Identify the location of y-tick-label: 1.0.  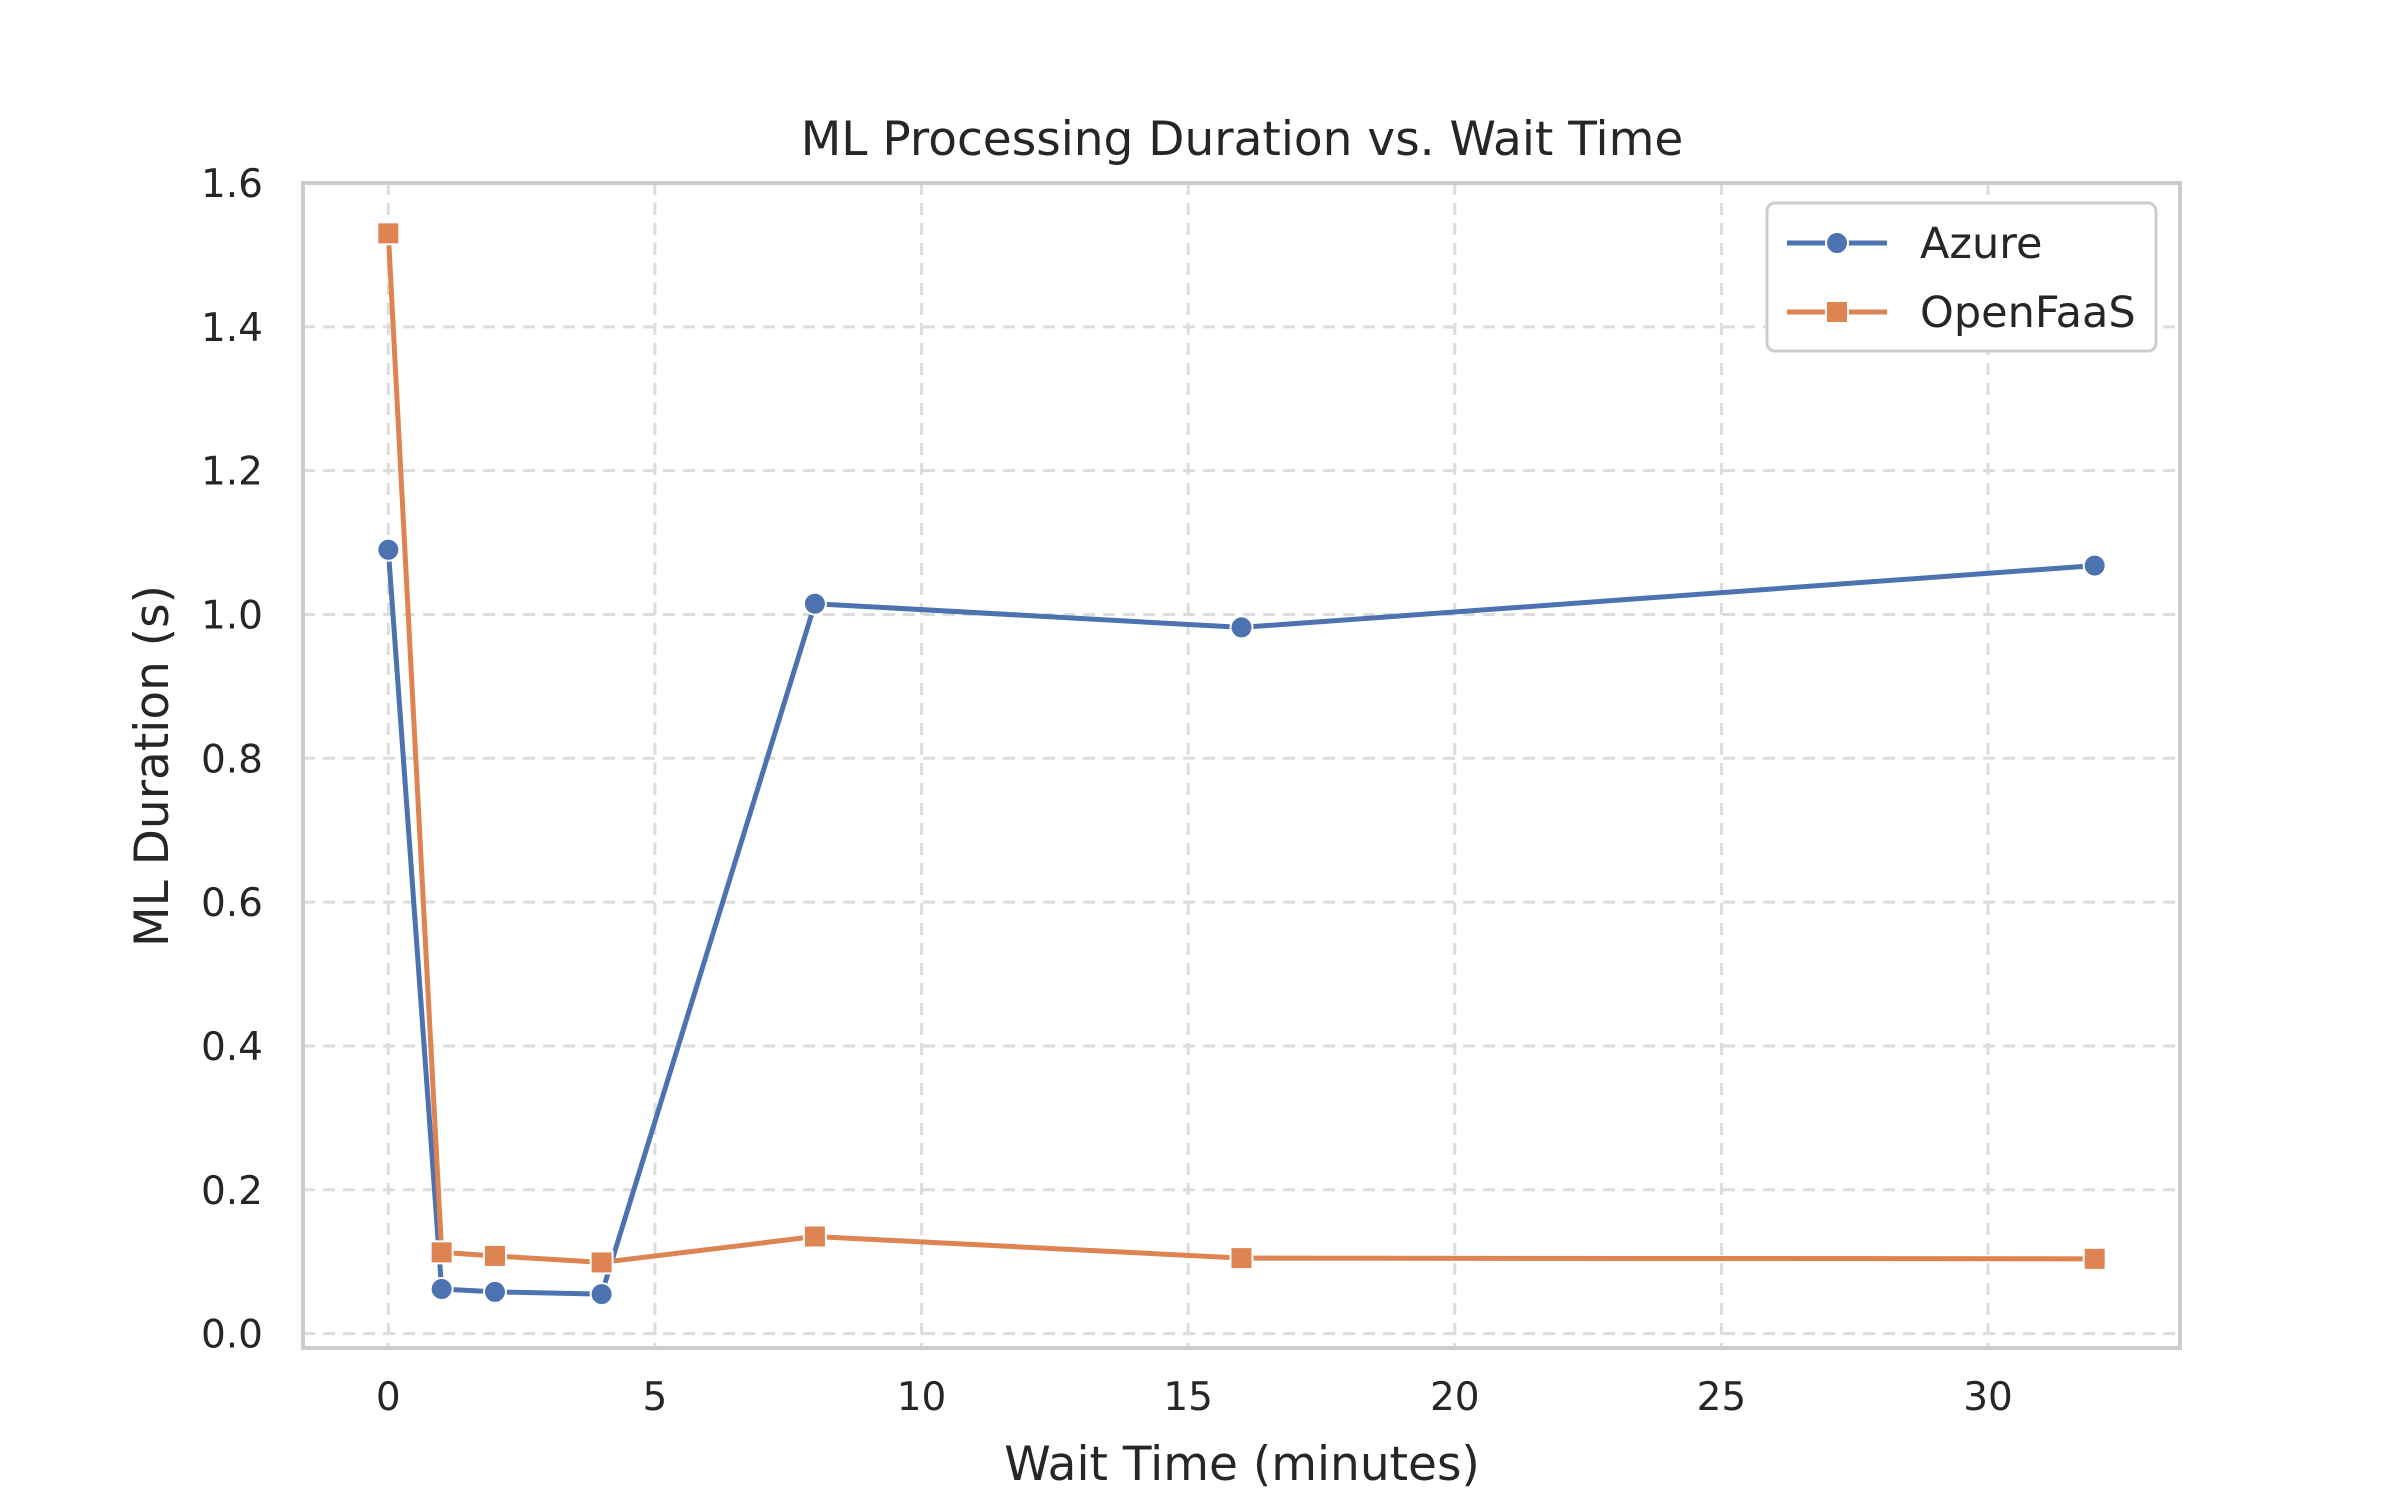
(232, 615).